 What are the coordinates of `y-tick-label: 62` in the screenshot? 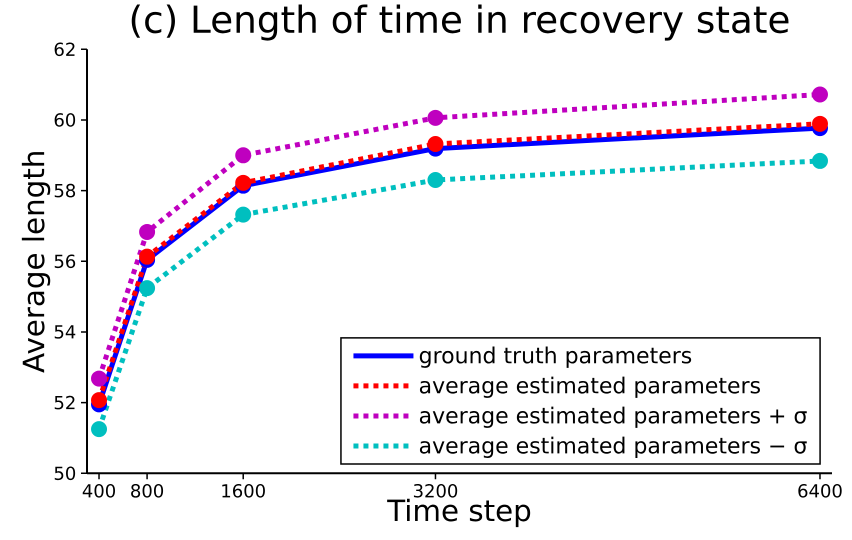 It's located at (64, 49).